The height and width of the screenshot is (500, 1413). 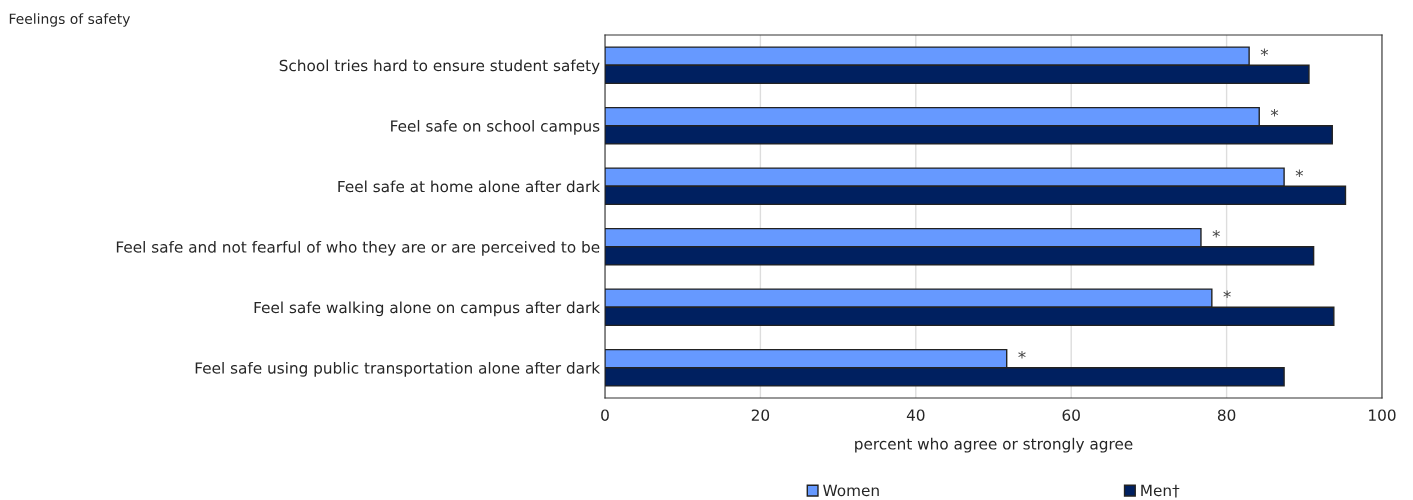 I want to click on legend-label: Men†, so click(x=1160, y=491).